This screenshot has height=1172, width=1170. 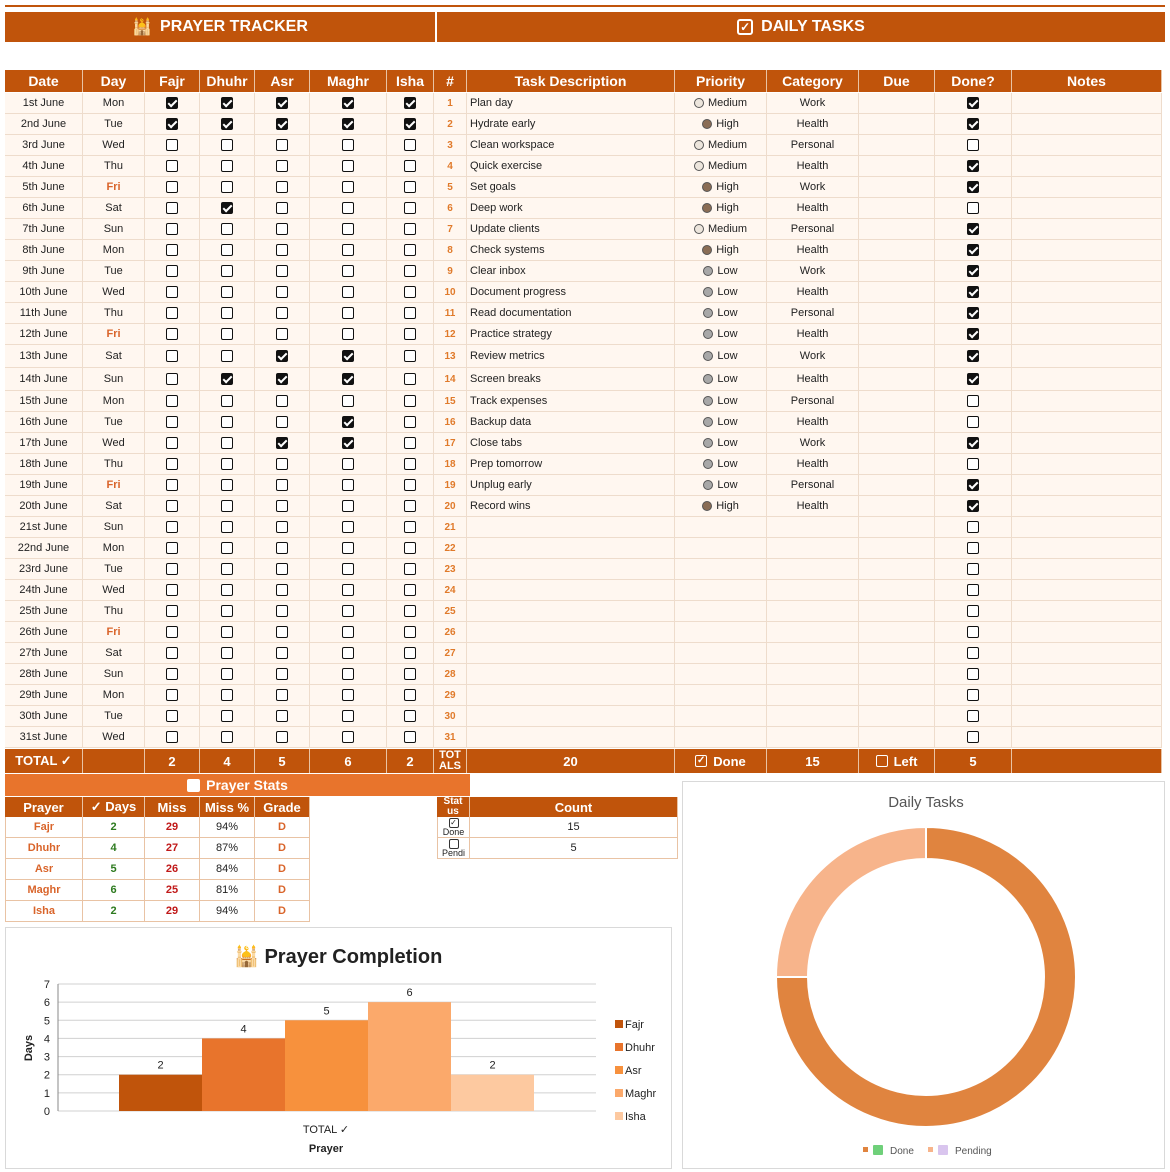 I want to click on priority-cell: High, so click(x=721, y=250).